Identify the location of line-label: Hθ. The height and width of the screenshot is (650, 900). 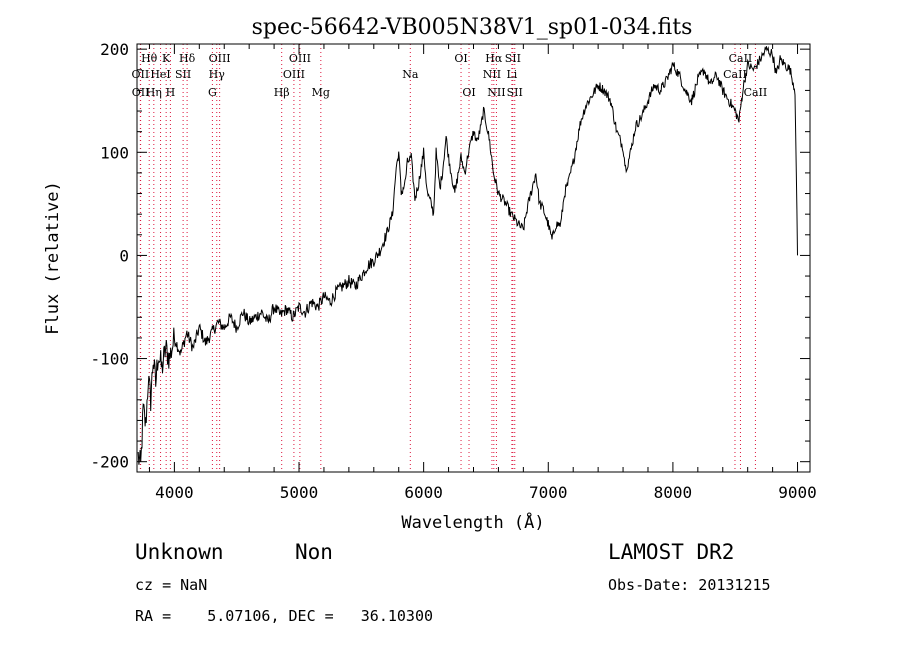
(149, 58).